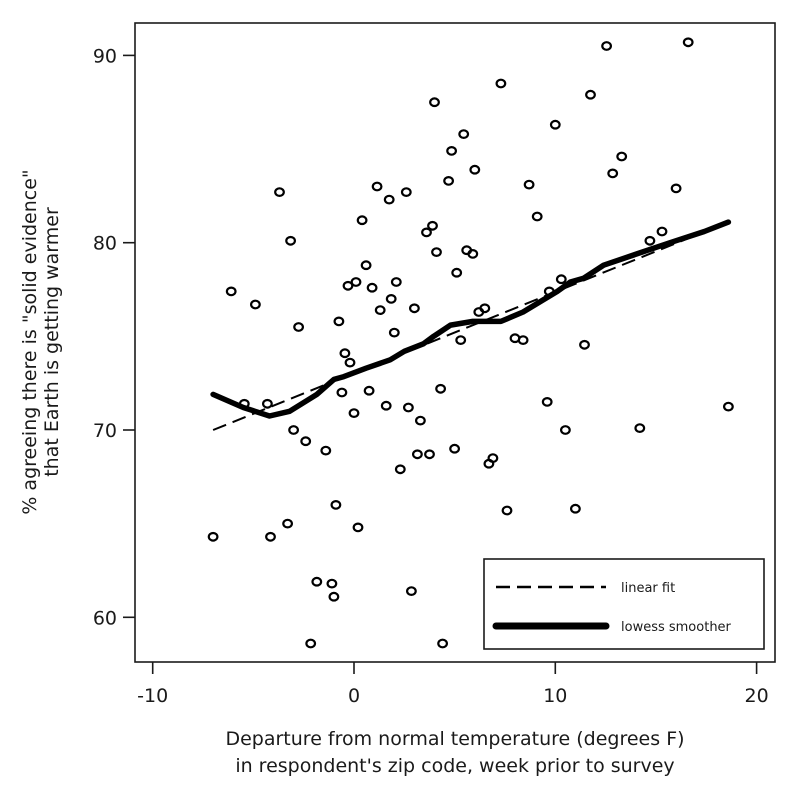 The width and height of the screenshot is (800, 791). I want to click on legend-label-lowess-smoother: lowess smoother, so click(676, 627).